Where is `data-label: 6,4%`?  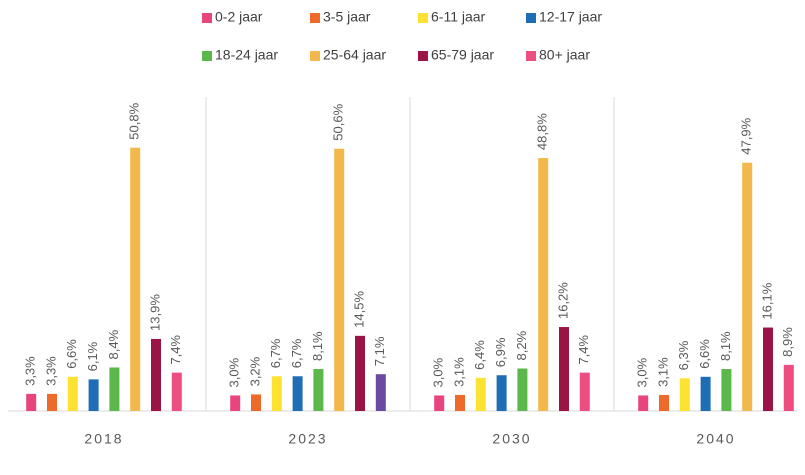
data-label: 6,4% is located at coordinates (479, 355).